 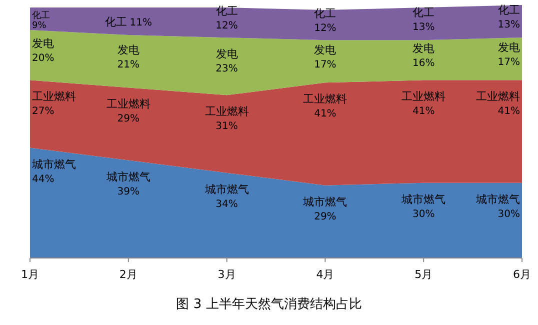 What do you see at coordinates (30, 274) in the screenshot?
I see `x-tick-label: 1月` at bounding box center [30, 274].